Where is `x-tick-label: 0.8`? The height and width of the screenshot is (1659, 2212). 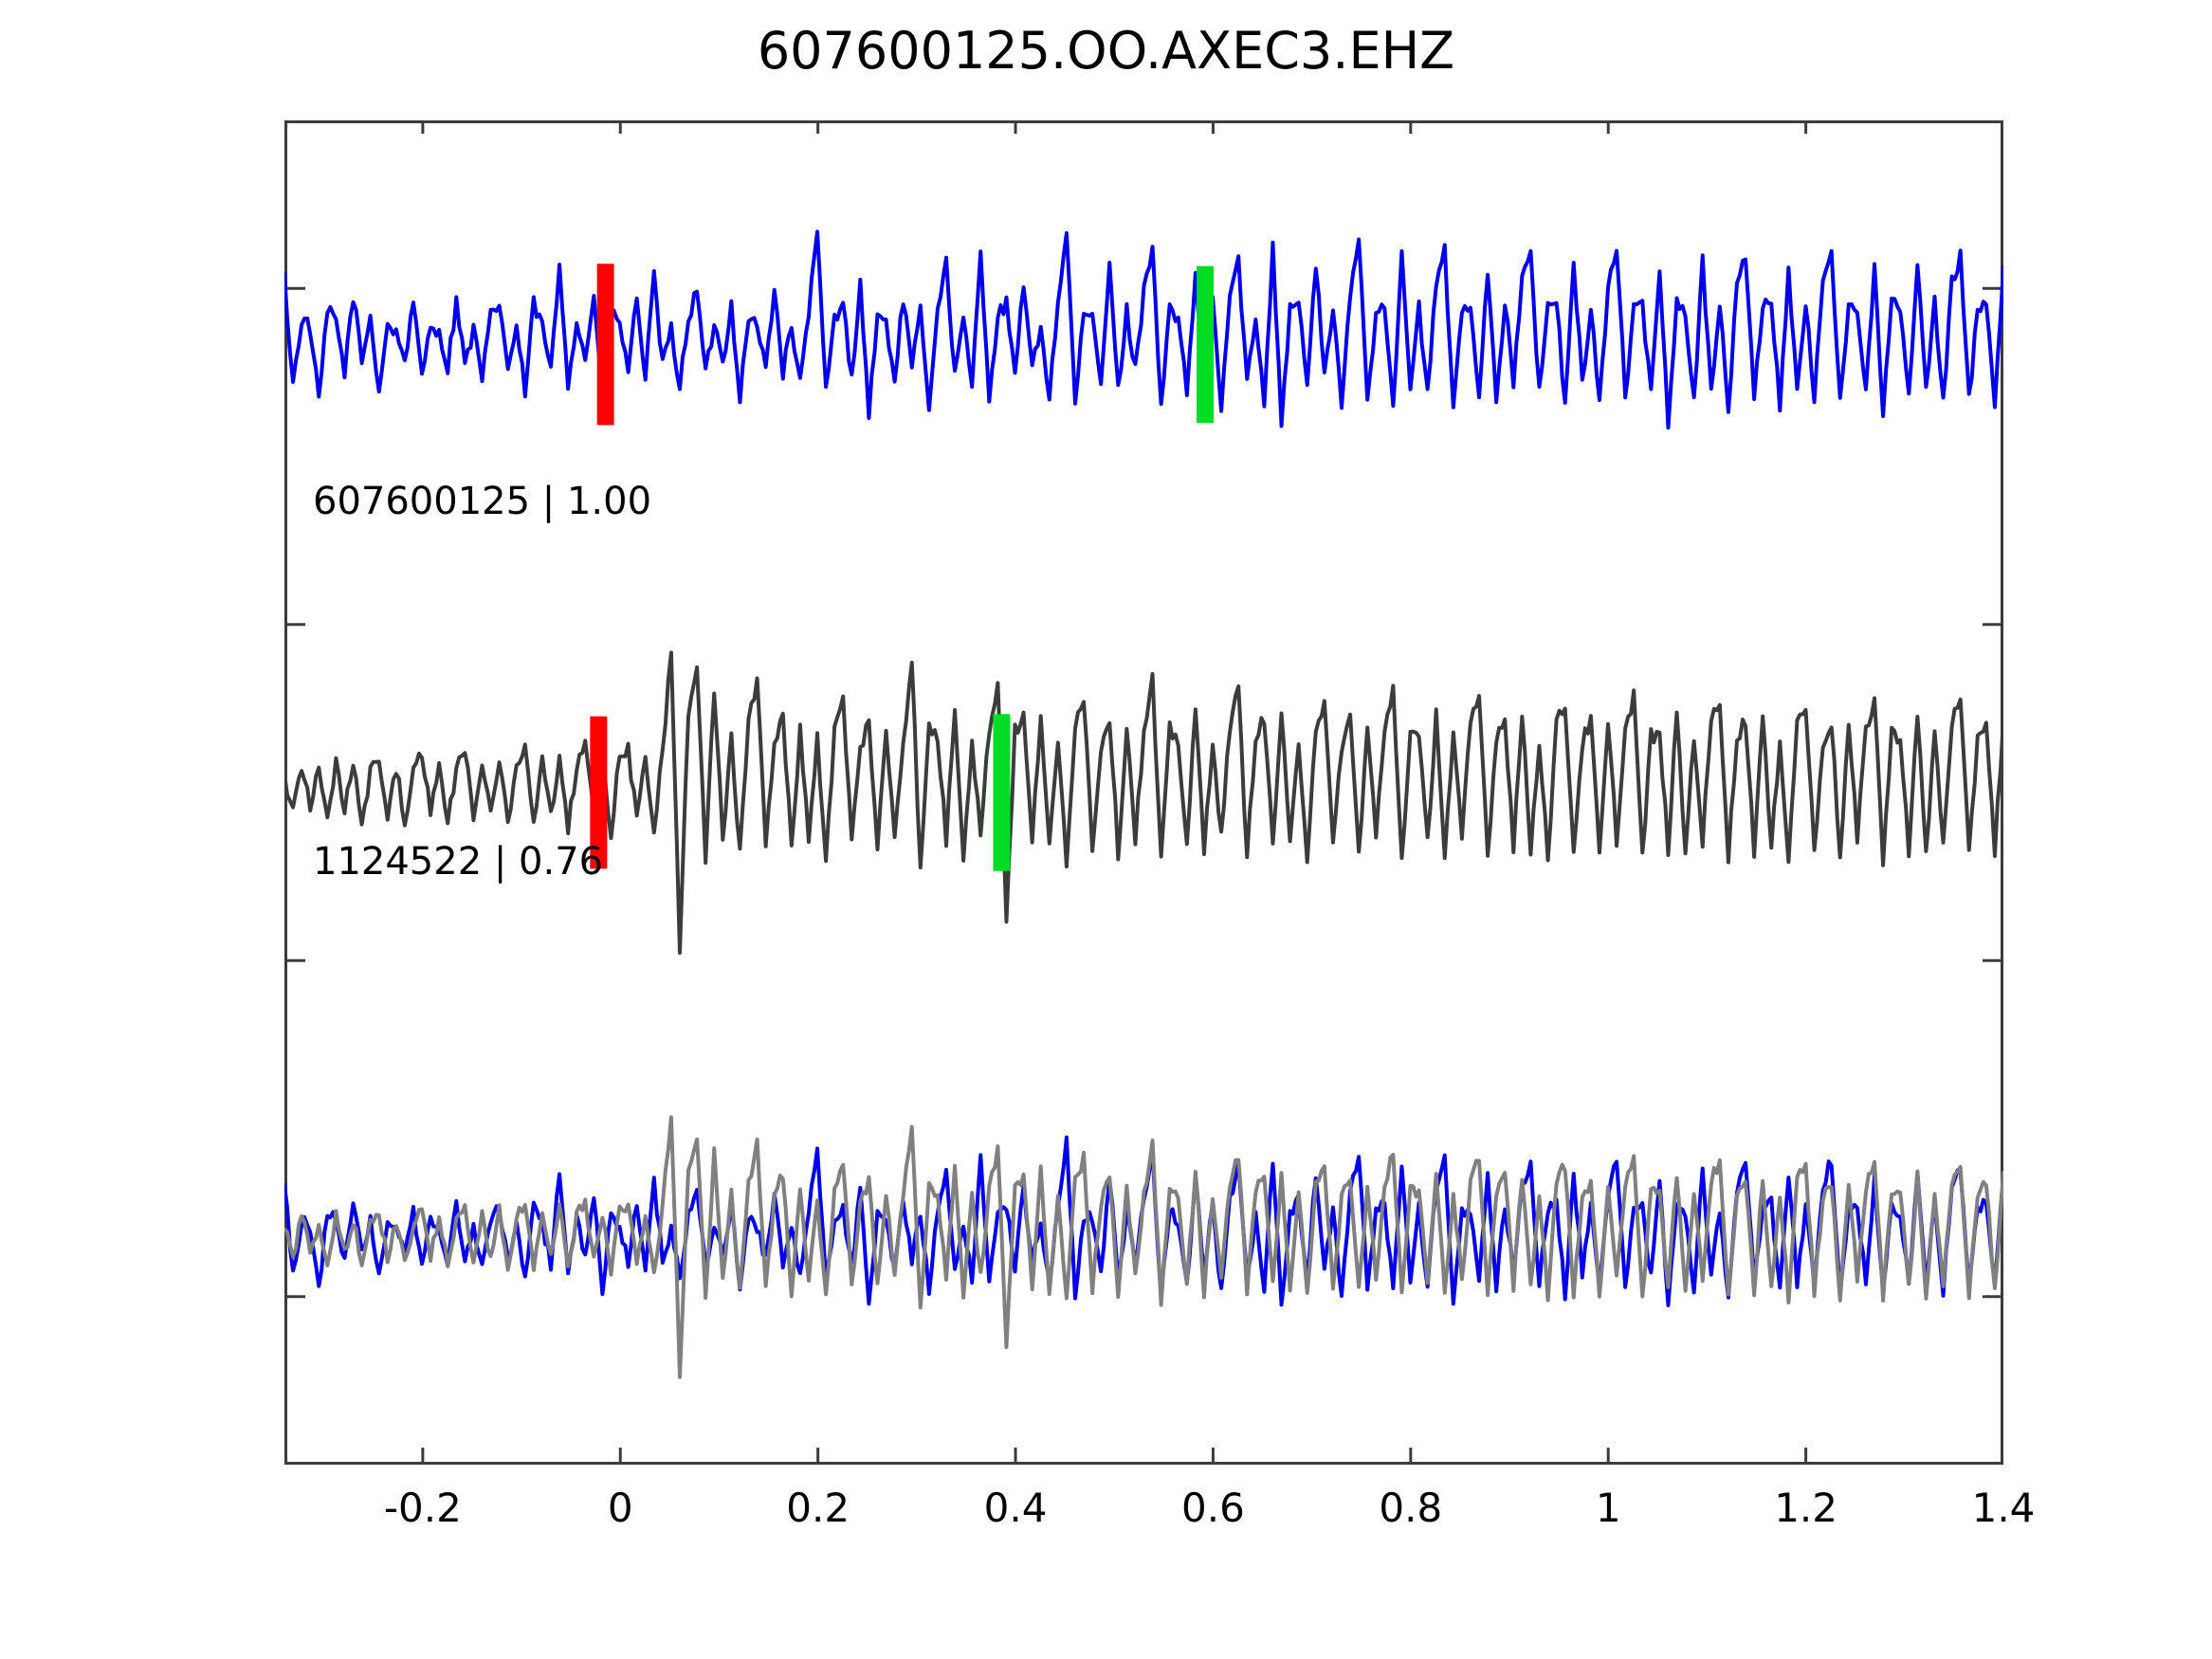
x-tick-label: 0.8 is located at coordinates (1411, 1508).